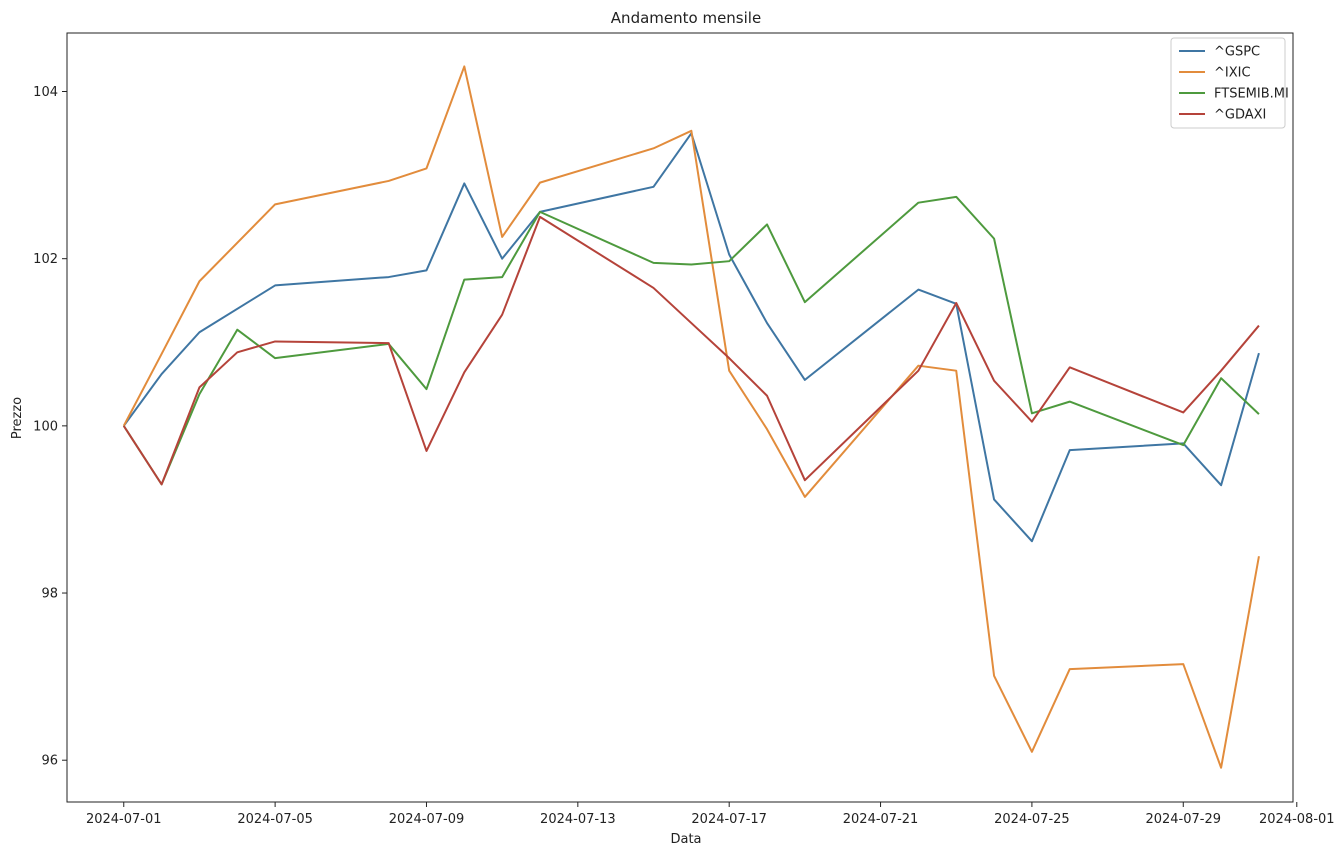 The height and width of the screenshot is (855, 1336). Describe the element at coordinates (1183, 819) in the screenshot. I see `x-tick-label: 2024-07-29` at that location.